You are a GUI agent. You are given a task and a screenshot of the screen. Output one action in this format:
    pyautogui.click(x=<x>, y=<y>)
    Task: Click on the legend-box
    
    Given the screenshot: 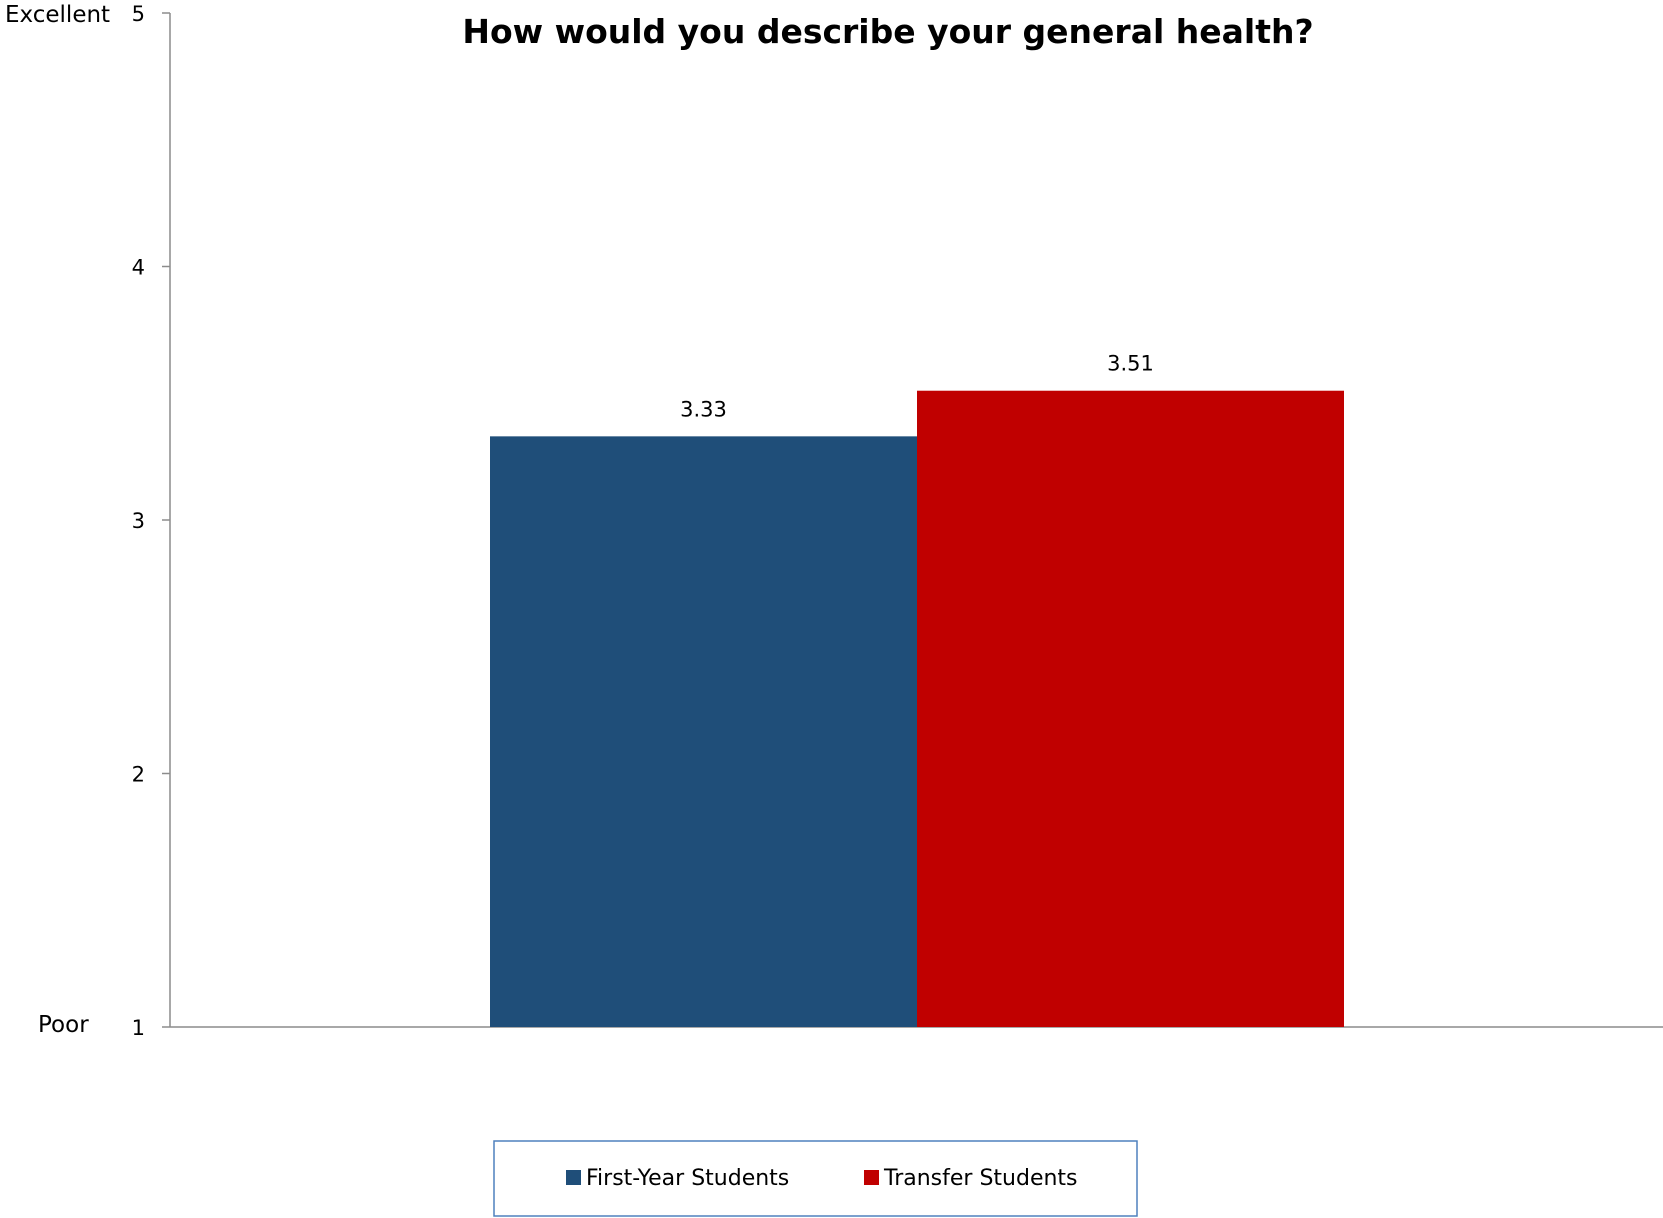 What is the action you would take?
    pyautogui.click(x=815, y=1178)
    